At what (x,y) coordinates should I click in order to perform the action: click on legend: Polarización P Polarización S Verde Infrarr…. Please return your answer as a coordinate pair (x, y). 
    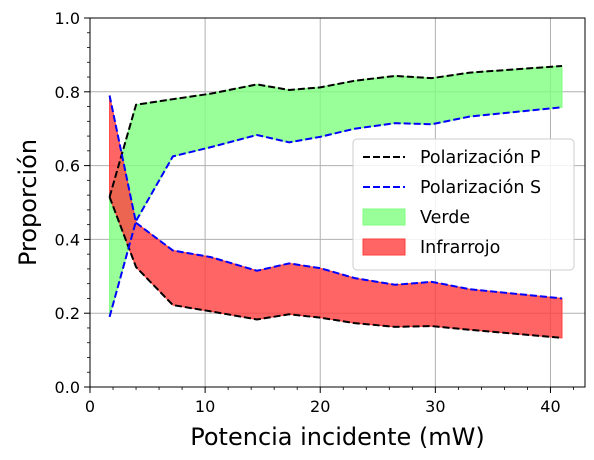
    Looking at the image, I should click on (463, 204).